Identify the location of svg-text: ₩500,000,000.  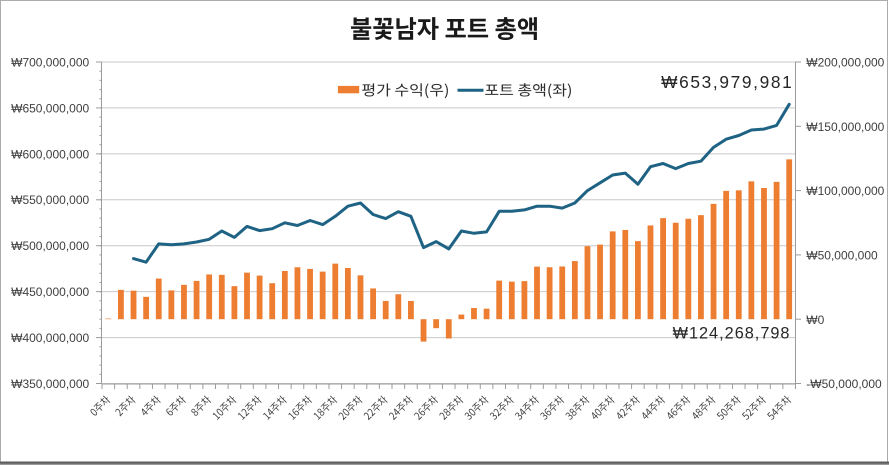
(50, 246).